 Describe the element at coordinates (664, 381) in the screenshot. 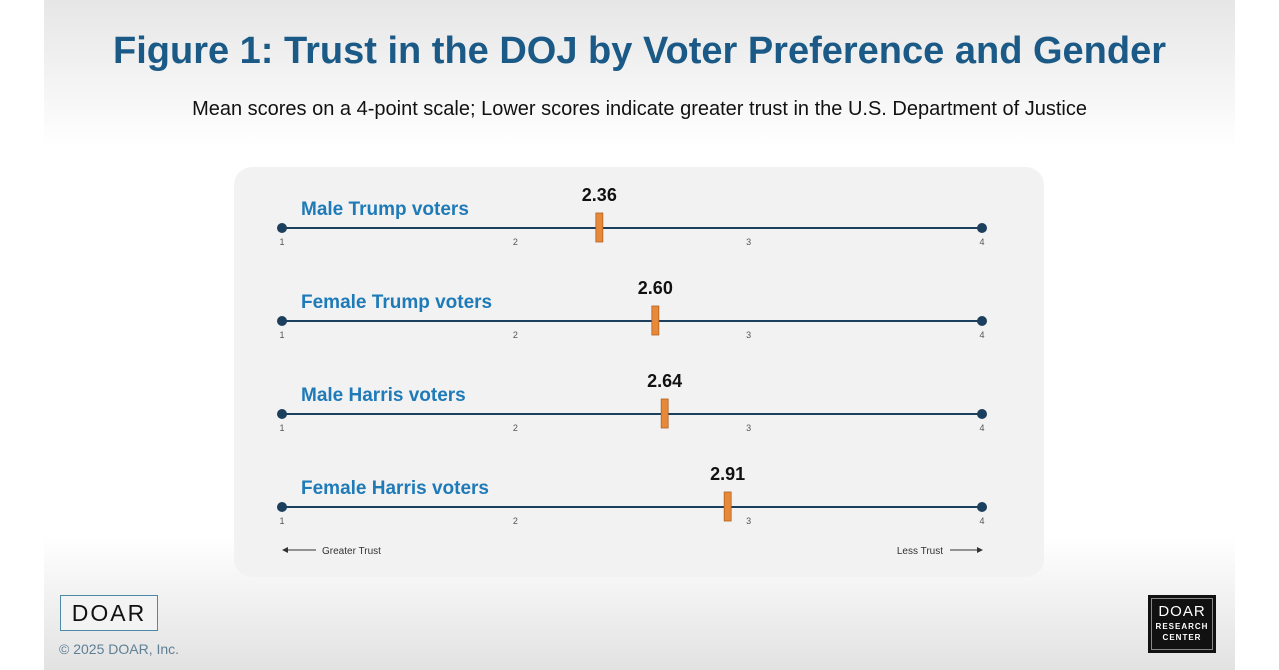

I see `value-label: 2.64` at that location.